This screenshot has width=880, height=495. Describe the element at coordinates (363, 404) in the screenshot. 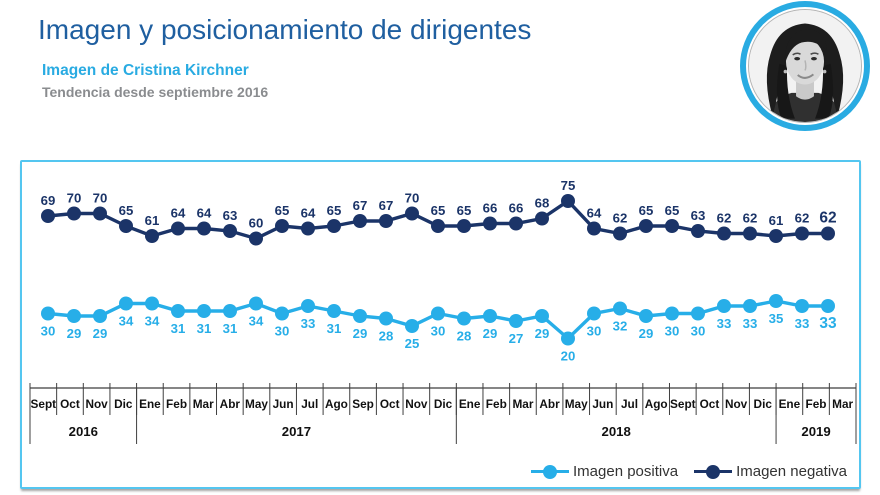

I see `svg-text: Sep` at that location.